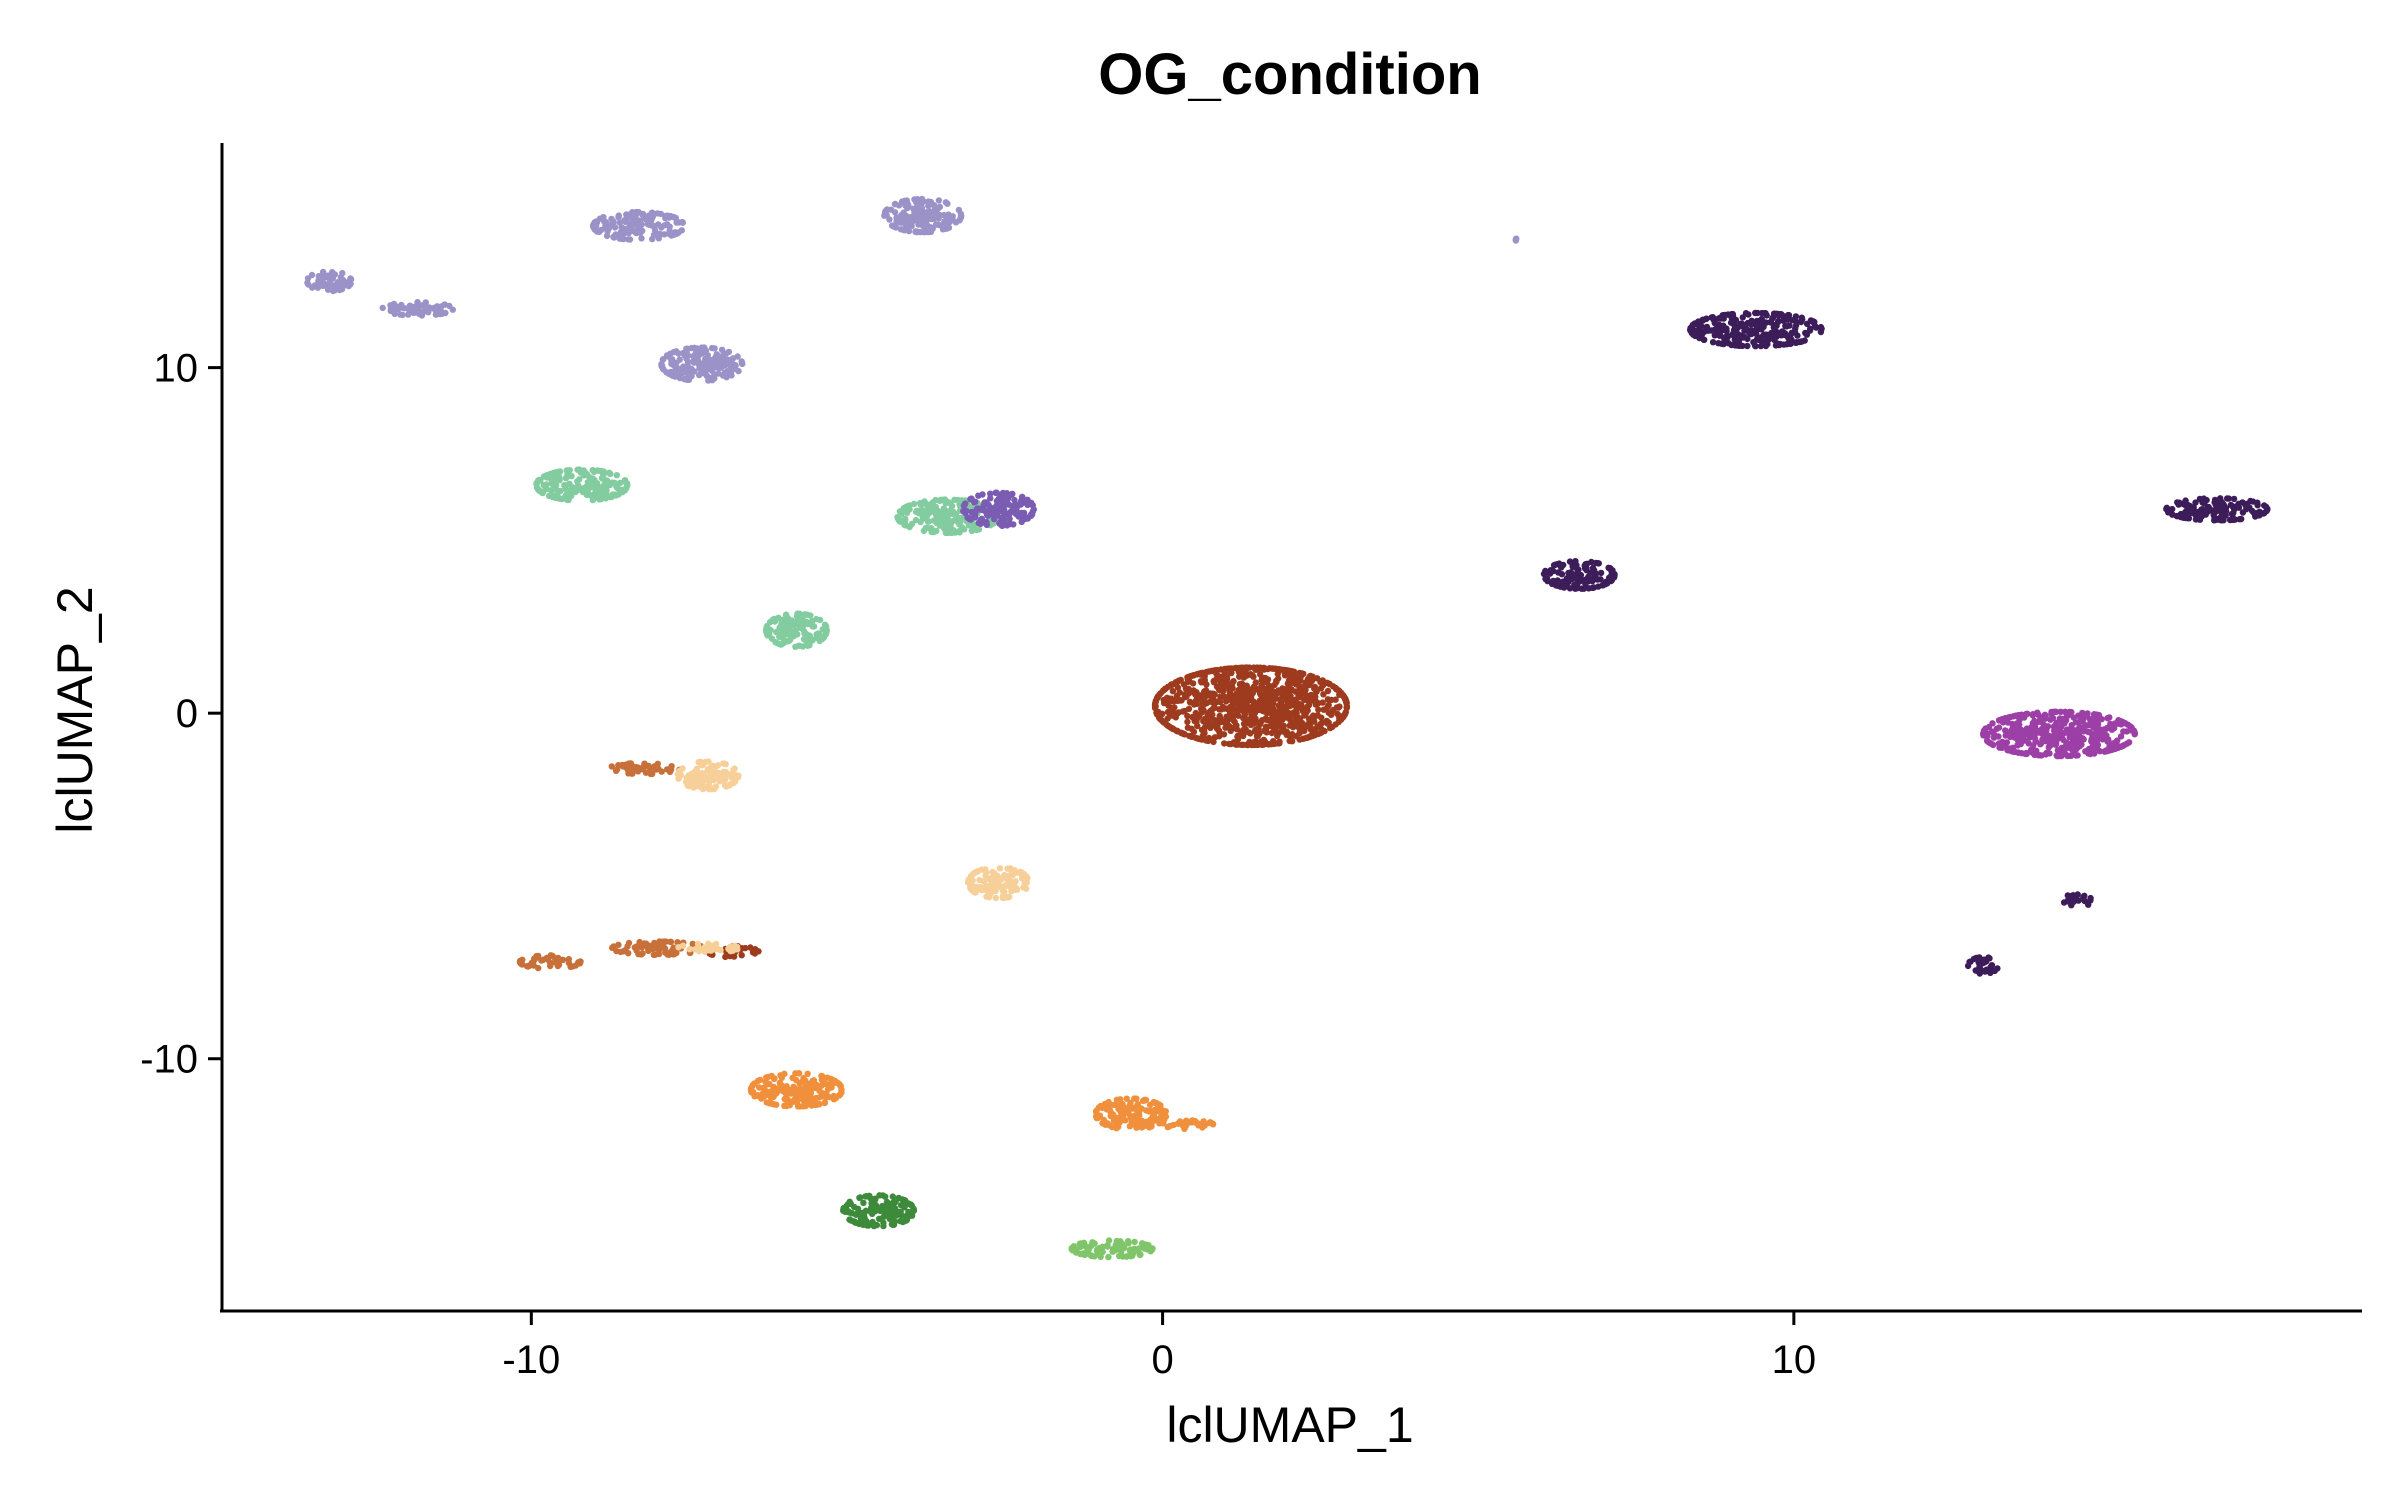 This screenshot has height=1500, width=2400. What do you see at coordinates (187, 714) in the screenshot?
I see `y-tick-label: 0` at bounding box center [187, 714].